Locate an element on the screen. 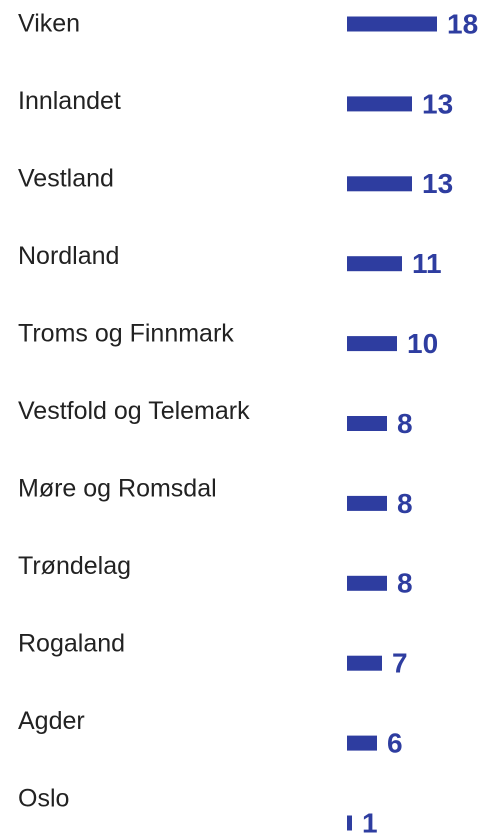 The image size is (502, 840). value-label: 7 is located at coordinates (400, 663).